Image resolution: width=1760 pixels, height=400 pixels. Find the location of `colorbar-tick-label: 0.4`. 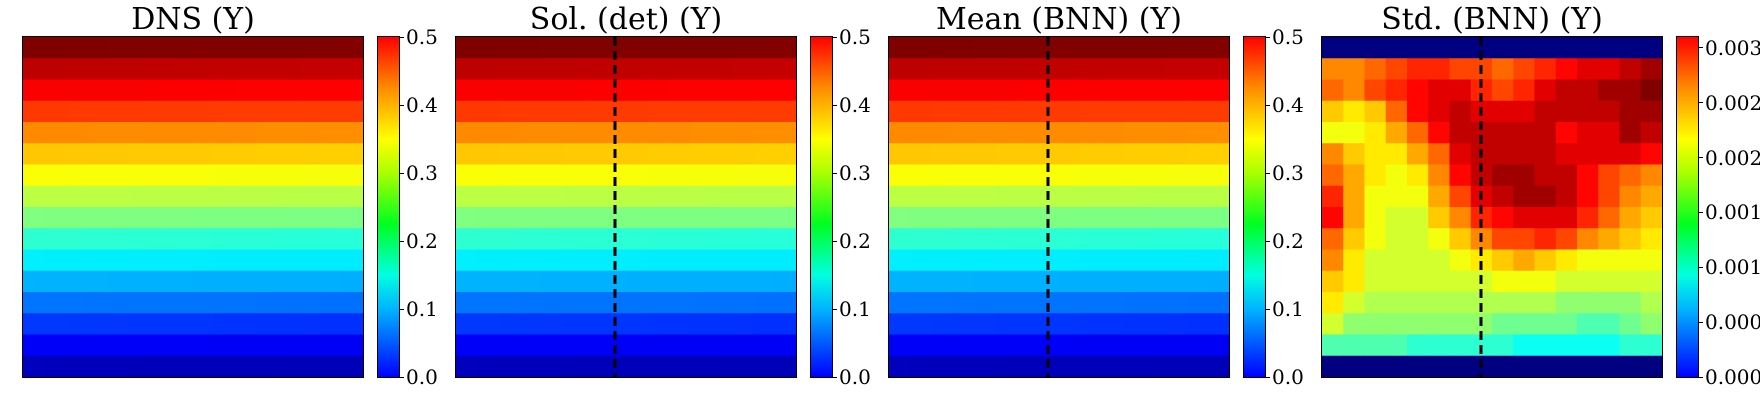

colorbar-tick-label: 0.4 is located at coordinates (855, 105).